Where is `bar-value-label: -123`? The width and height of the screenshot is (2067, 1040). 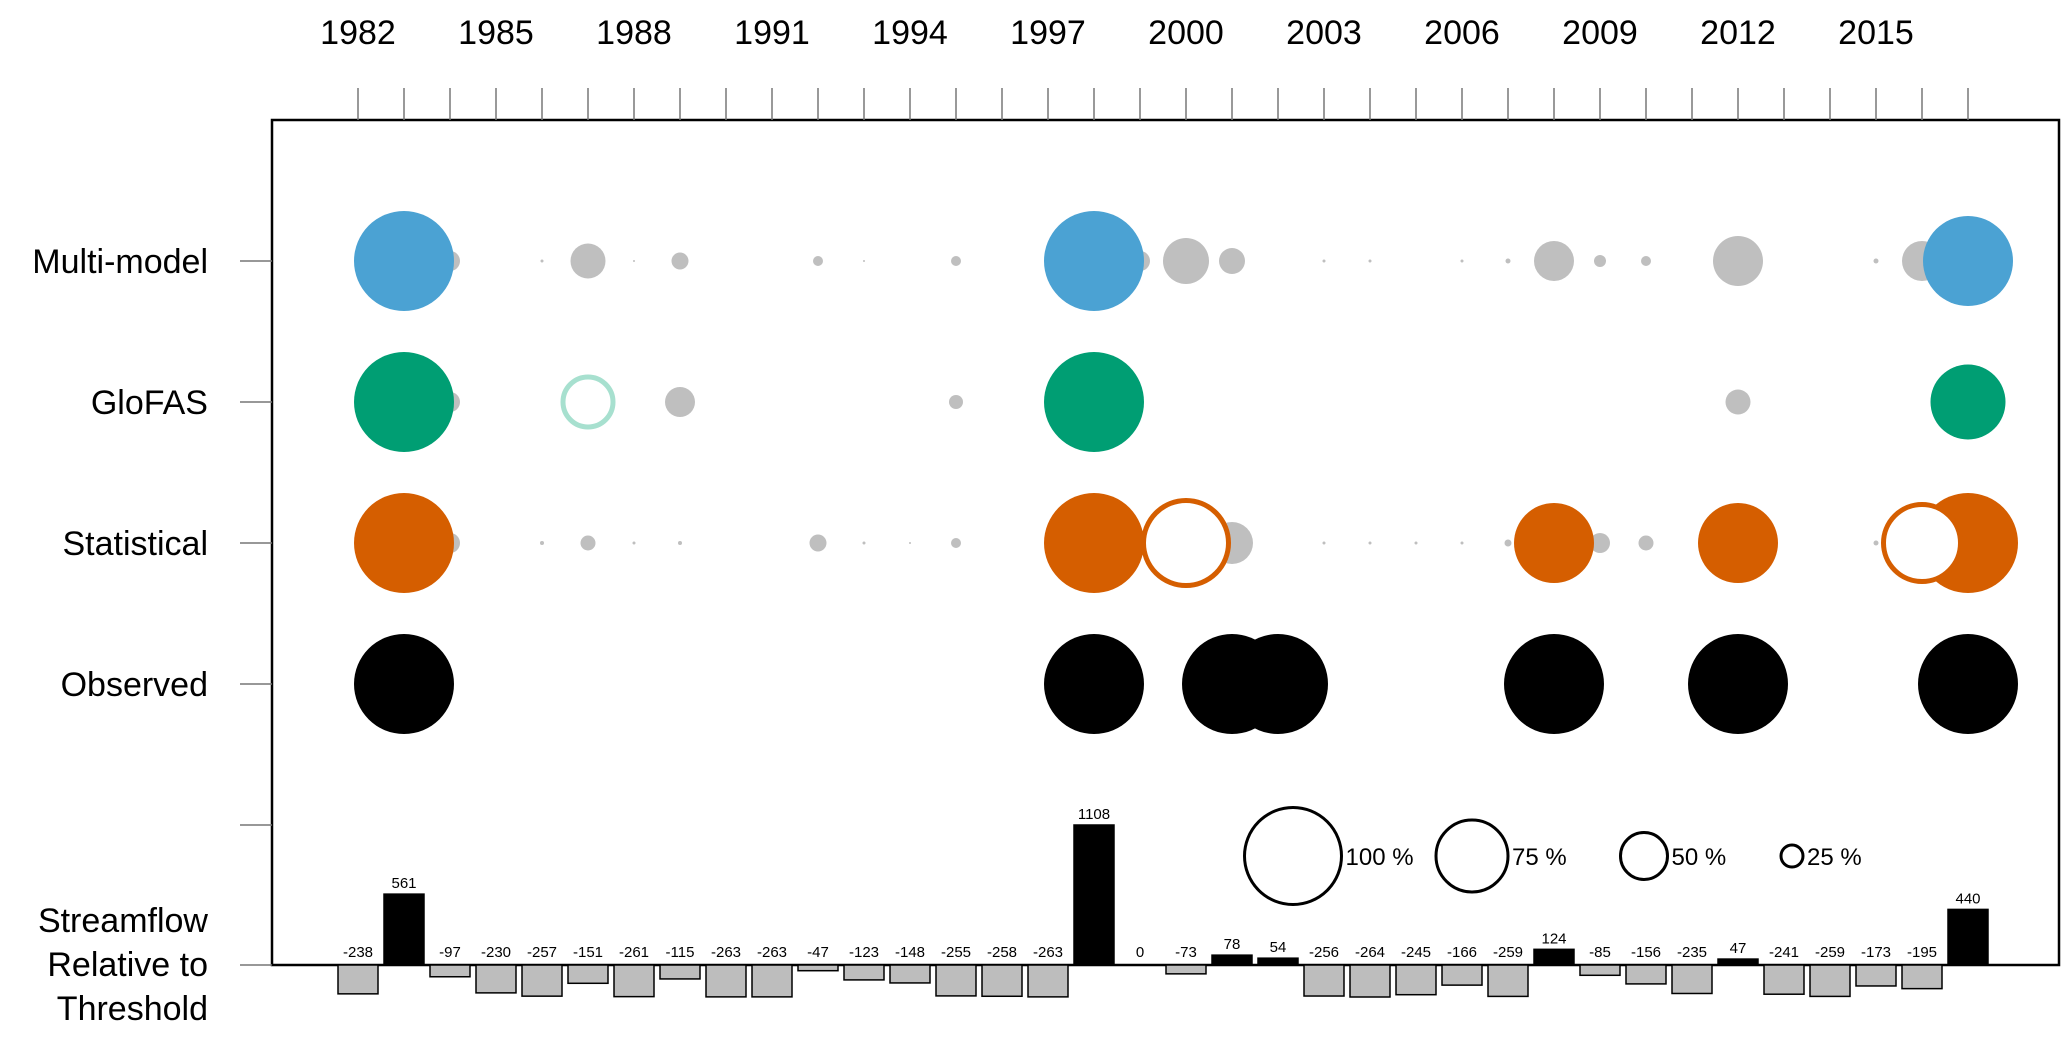
bar-value-label: -123 is located at coordinates (864, 952).